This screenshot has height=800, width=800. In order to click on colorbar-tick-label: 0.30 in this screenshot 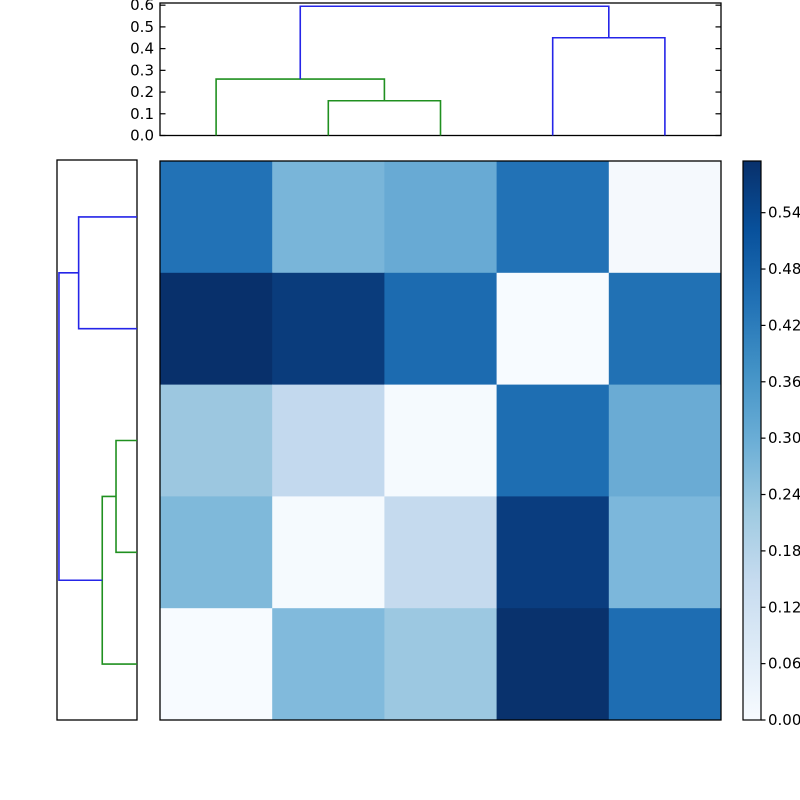, I will do `click(784, 438)`.